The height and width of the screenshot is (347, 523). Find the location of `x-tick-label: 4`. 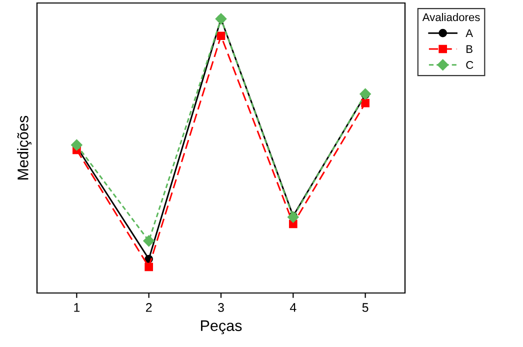

x-tick-label: 4 is located at coordinates (293, 307).